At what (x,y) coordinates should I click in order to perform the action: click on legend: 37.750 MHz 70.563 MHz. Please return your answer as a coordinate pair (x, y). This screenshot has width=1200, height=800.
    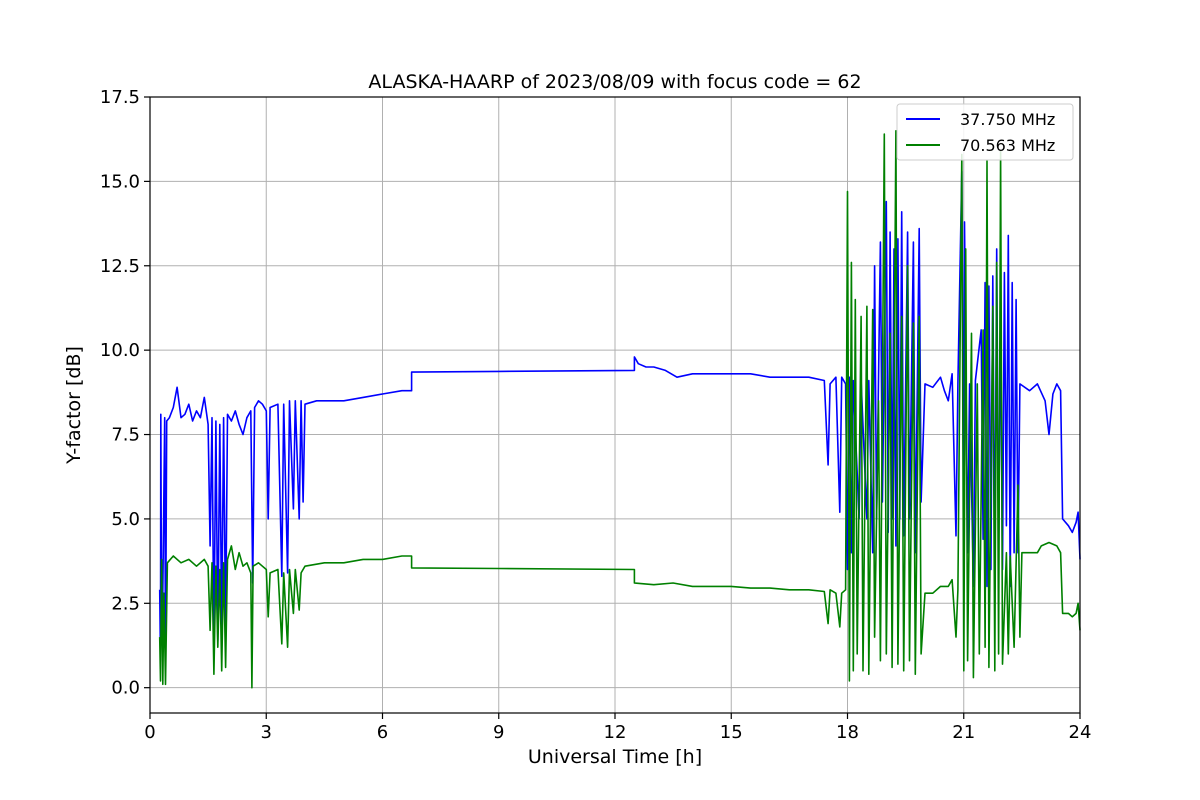
    Looking at the image, I should click on (985, 132).